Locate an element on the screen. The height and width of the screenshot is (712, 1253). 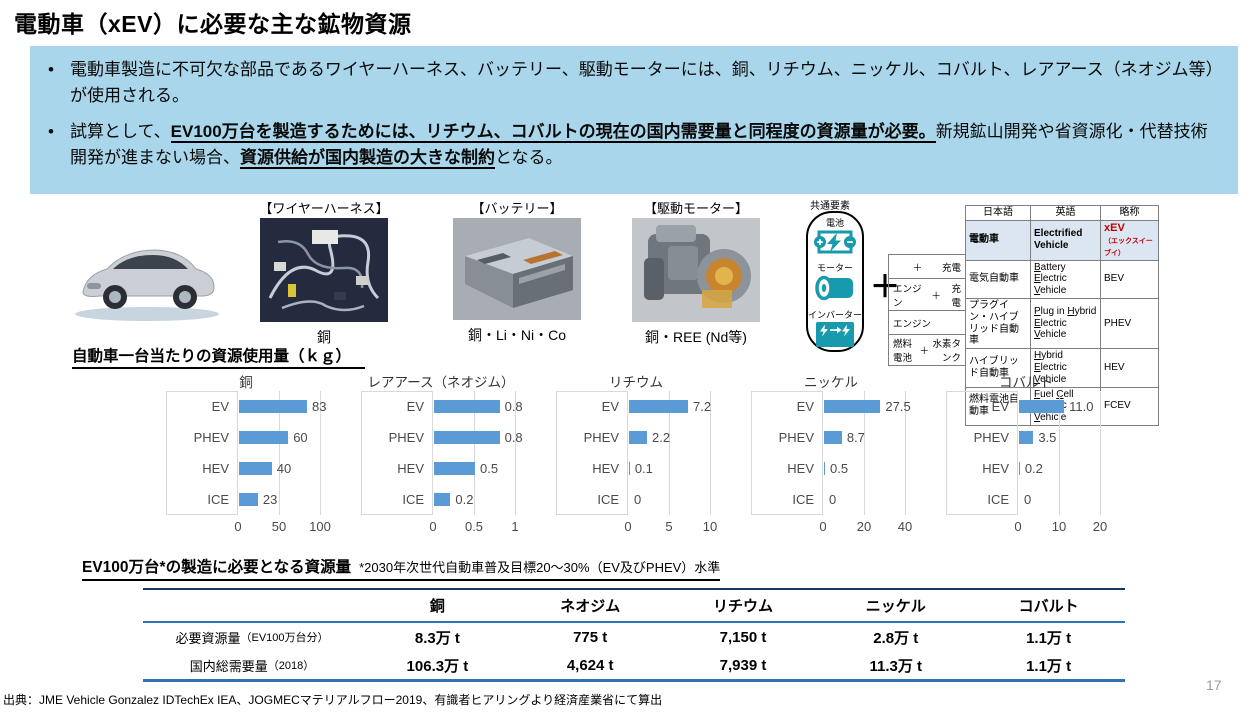
chart-リチウム: リチウム EV 7.2 PHEV 2.2 HEV 0.1 ICE 0 0 5 10 is located at coordinates (645, 455).